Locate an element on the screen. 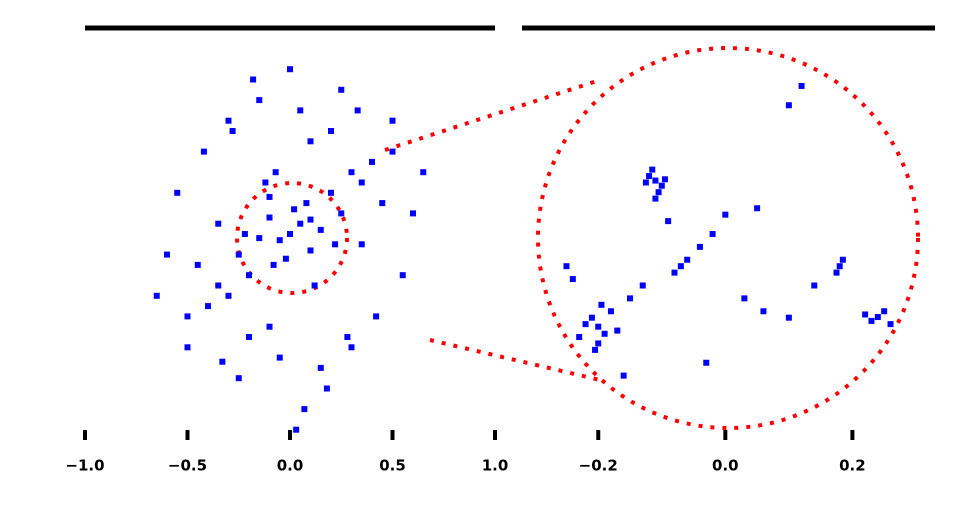 The width and height of the screenshot is (969, 528). x-tick-label: 0.5 is located at coordinates (392, 466).